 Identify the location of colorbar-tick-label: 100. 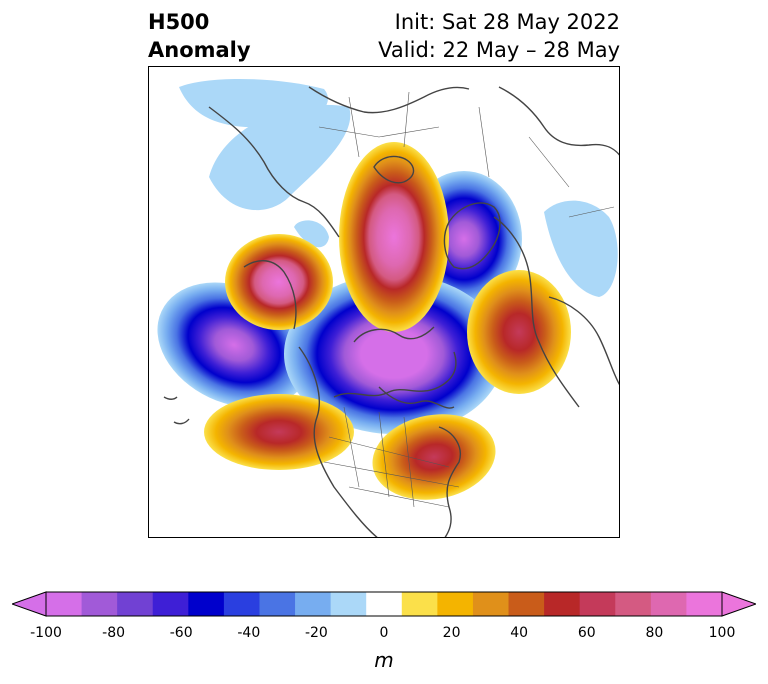
(722, 633).